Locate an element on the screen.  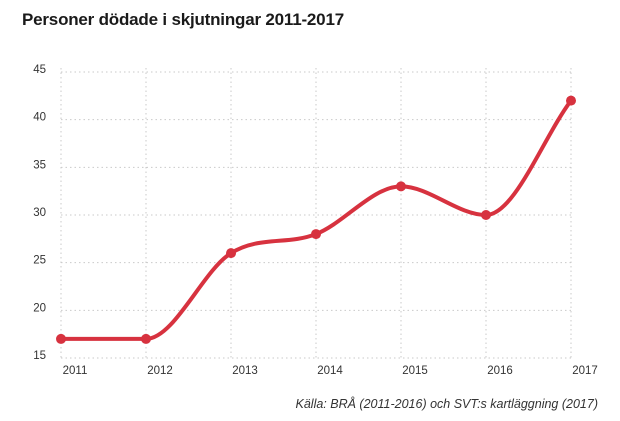
x-axis-ticks: 2011 2012 2013 2014 2015 2016 2017 is located at coordinates (330, 371).